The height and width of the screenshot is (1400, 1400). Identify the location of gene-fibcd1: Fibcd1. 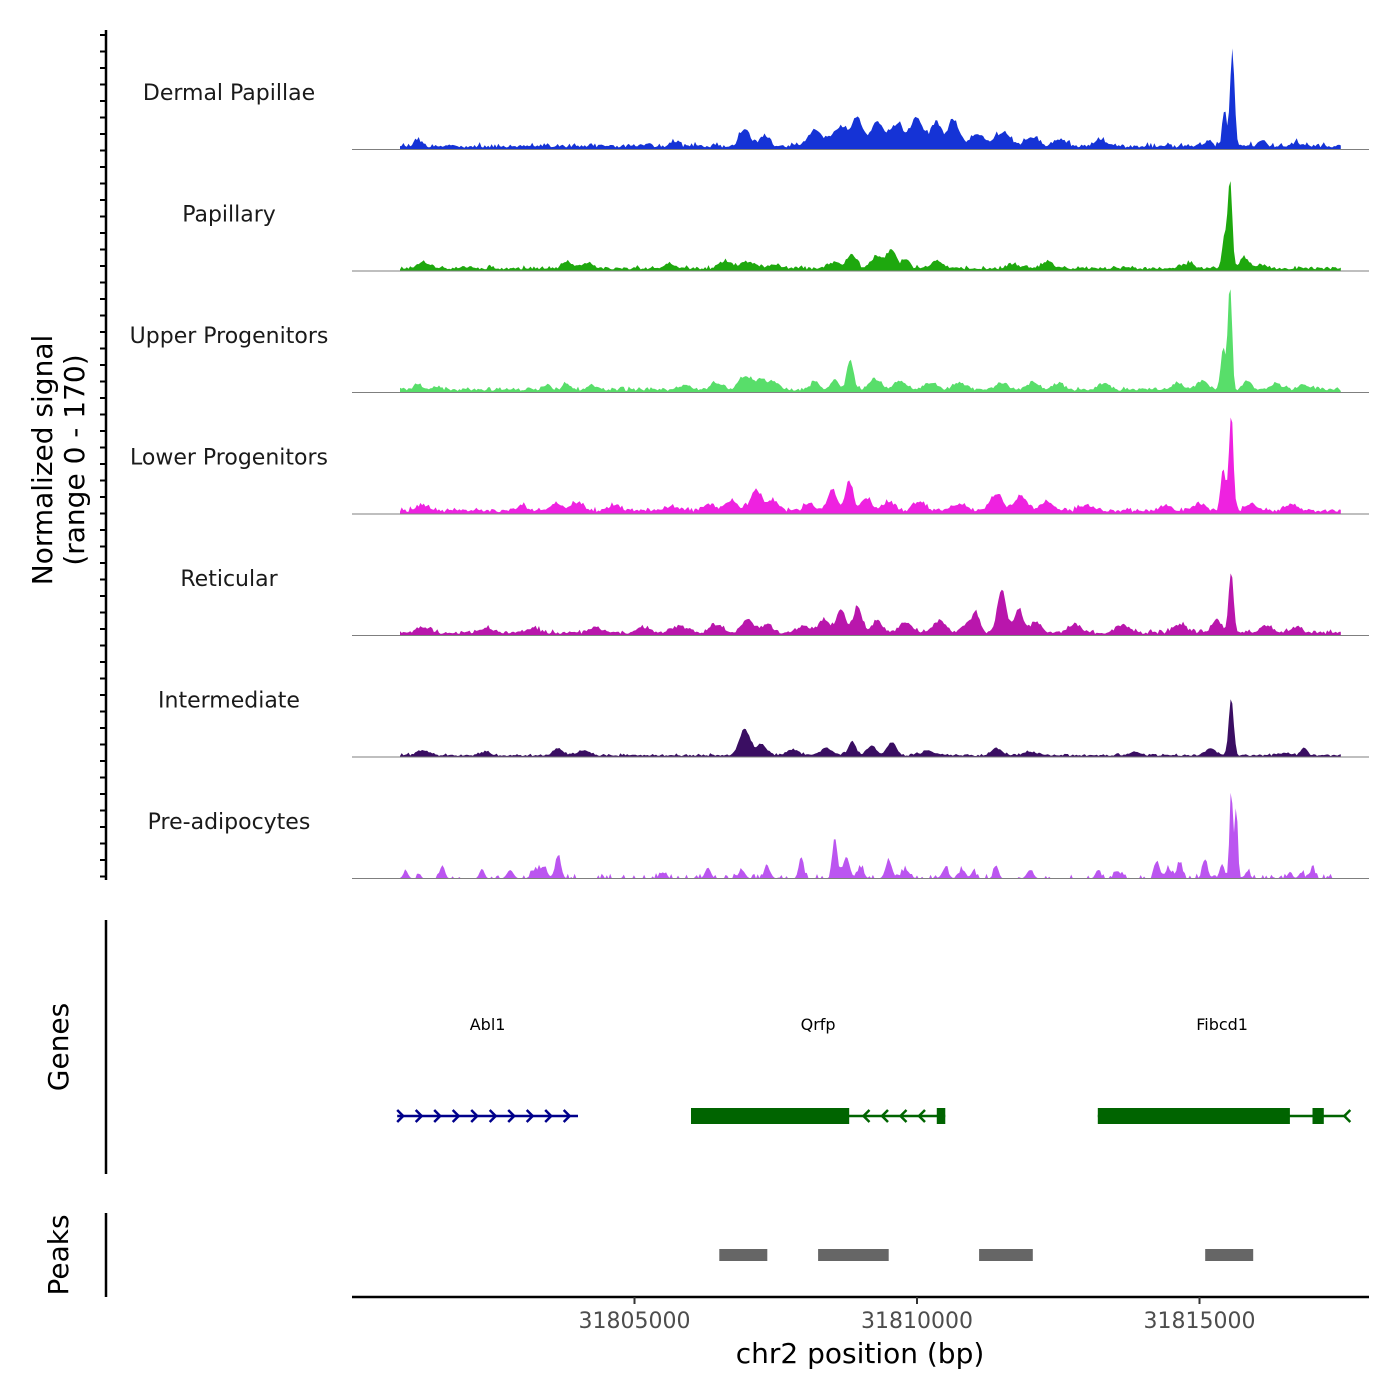
(1224, 1069).